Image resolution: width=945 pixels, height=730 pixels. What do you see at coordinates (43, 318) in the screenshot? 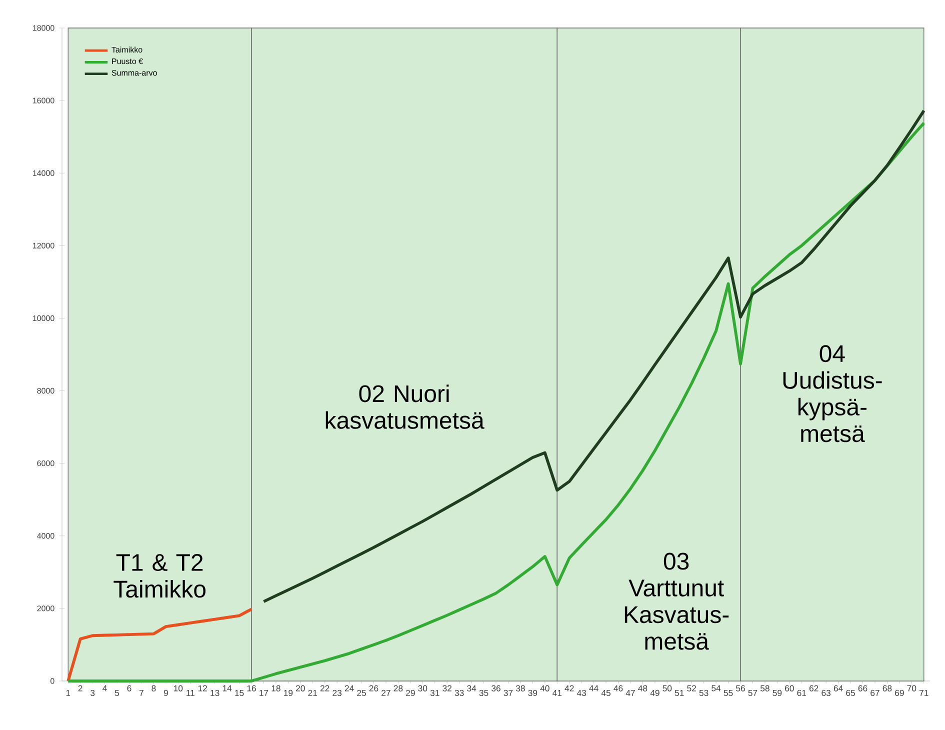
I see `y-tick-label: 10000` at bounding box center [43, 318].